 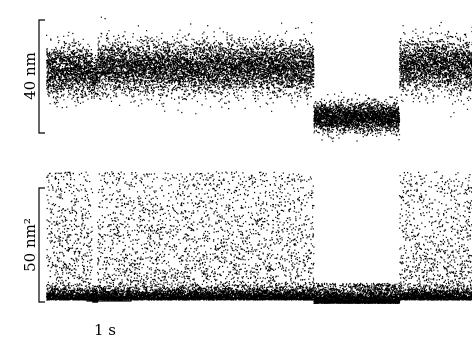 What do you see at coordinates (41, 245) in the screenshot?
I see `bottom-scale-bar-line` at bounding box center [41, 245].